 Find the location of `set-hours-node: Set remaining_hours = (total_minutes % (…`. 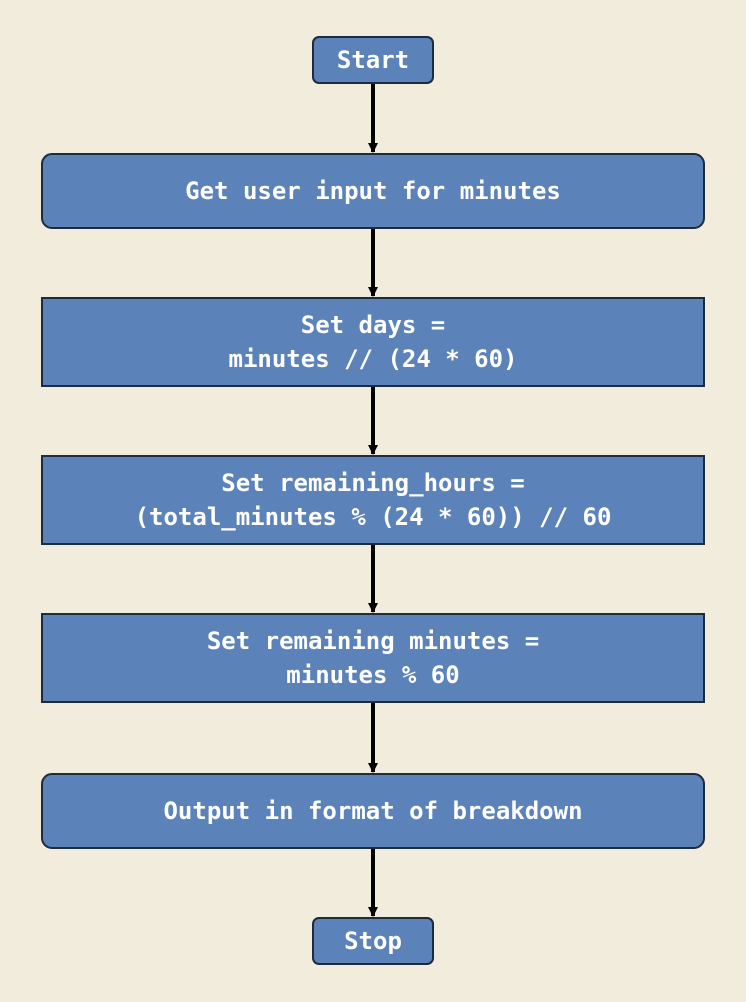

set-hours-node: Set remaining_hours = (total_minutes % (… is located at coordinates (373, 500).